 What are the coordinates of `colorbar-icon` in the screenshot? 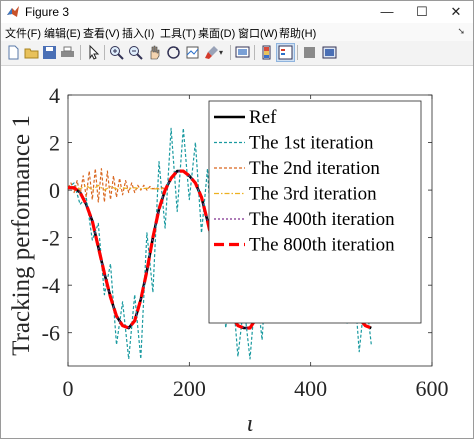 It's located at (266, 52).